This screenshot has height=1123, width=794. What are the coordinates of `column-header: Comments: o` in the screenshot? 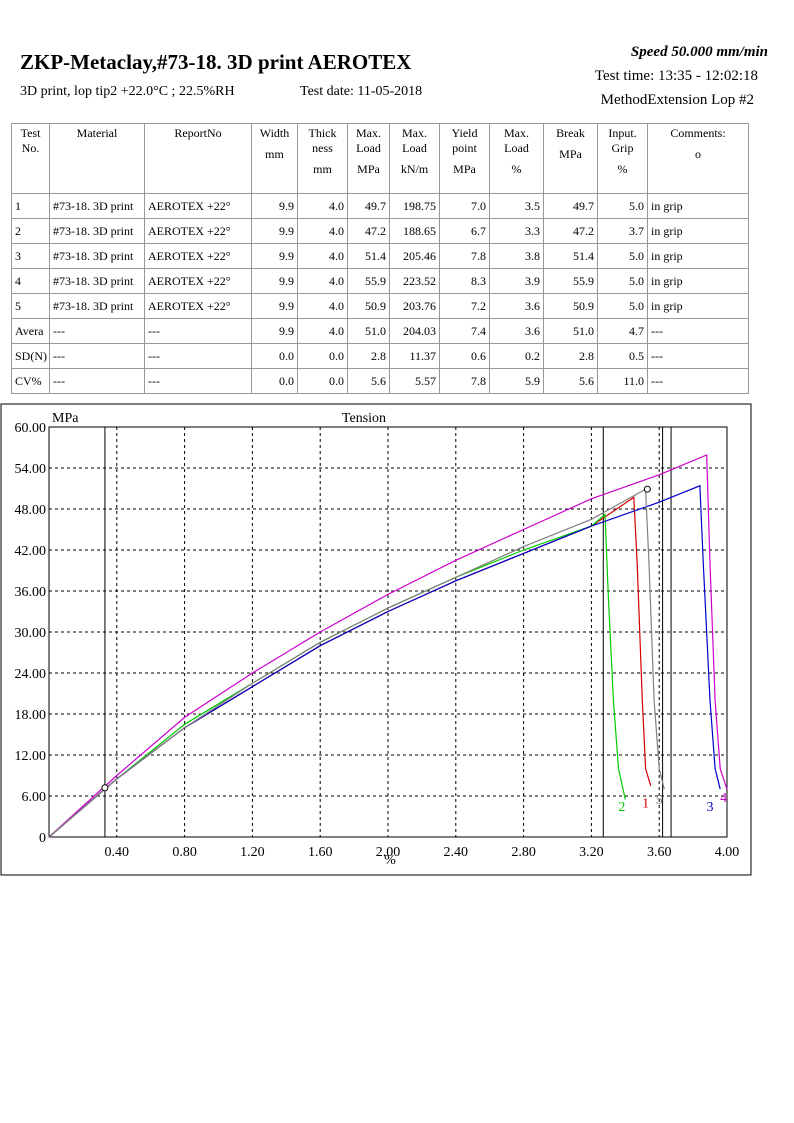 It's located at (698, 158).